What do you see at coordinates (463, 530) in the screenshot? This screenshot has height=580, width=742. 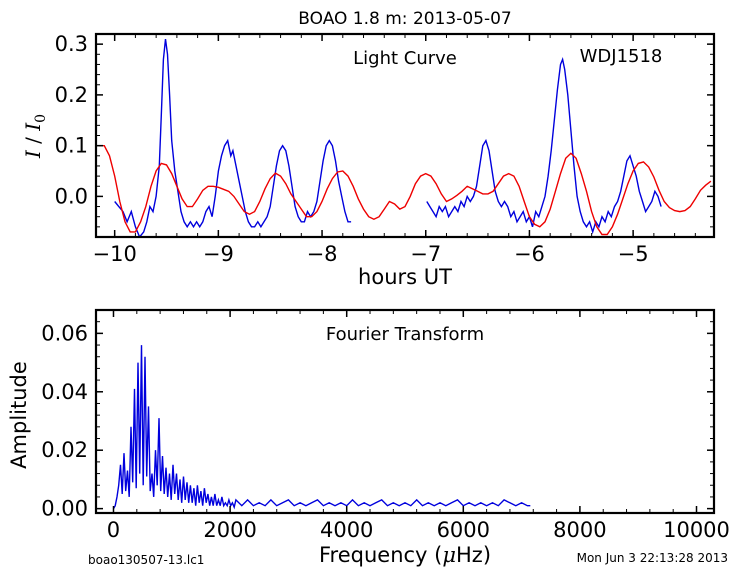 I see `x-tick-label: 6000` at bounding box center [463, 530].